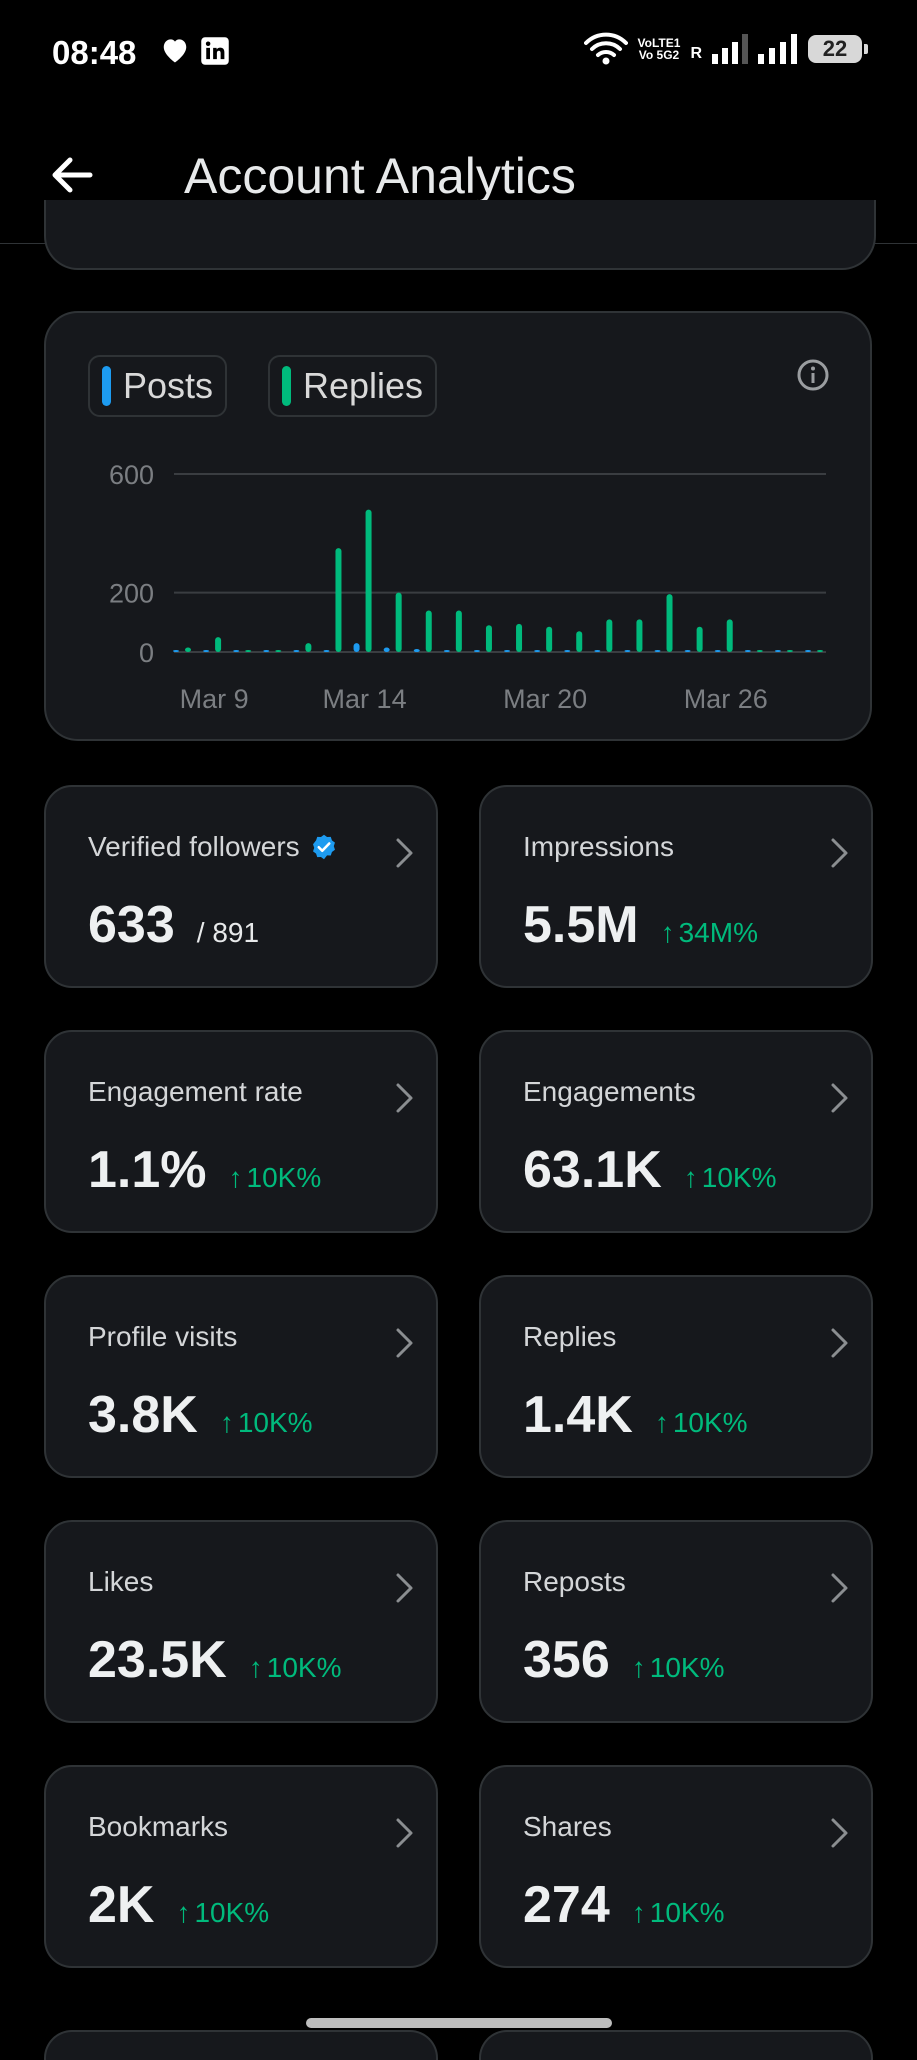  Describe the element at coordinates (676, 1376) in the screenshot. I see `metric-card: Replies 1.4K ↑ 10K%` at that location.